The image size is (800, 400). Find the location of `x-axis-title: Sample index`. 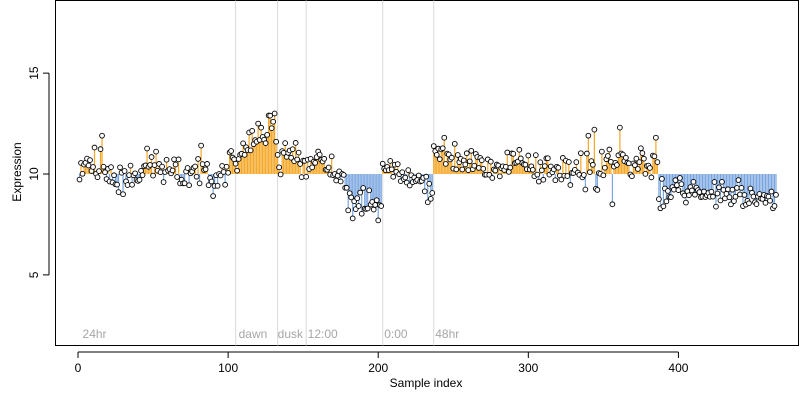

x-axis-title: Sample index is located at coordinates (426, 383).